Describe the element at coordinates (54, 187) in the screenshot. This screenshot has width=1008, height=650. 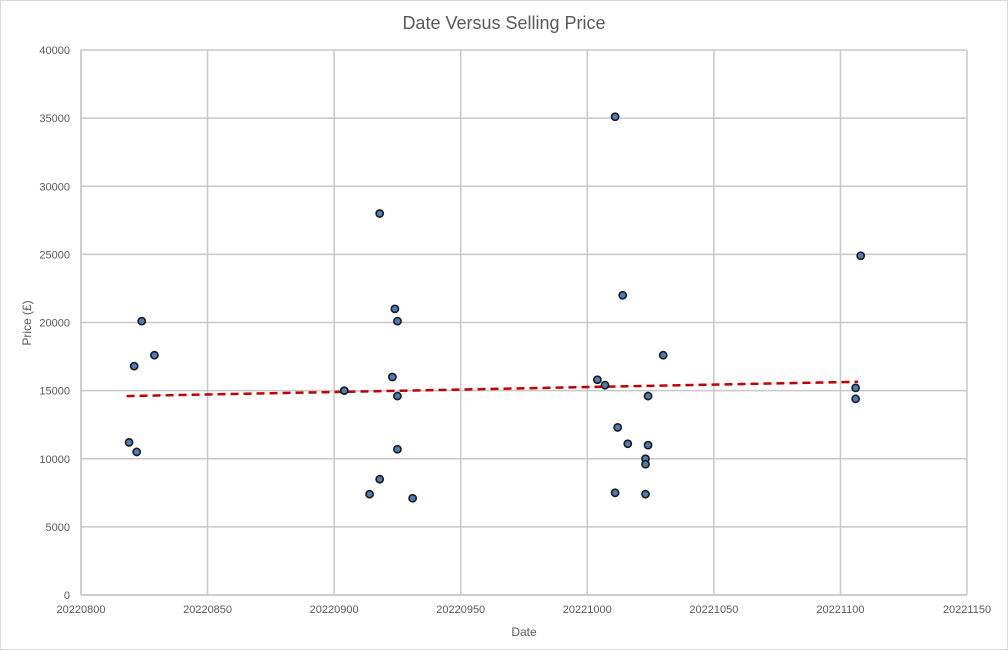
I see `y-tick-label: 30000` at that location.